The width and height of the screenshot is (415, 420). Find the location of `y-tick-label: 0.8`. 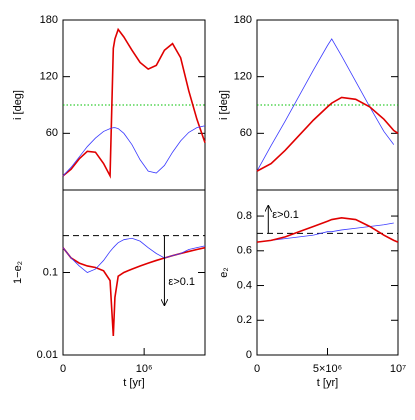

y-tick-label: 0.8 is located at coordinates (244, 216).